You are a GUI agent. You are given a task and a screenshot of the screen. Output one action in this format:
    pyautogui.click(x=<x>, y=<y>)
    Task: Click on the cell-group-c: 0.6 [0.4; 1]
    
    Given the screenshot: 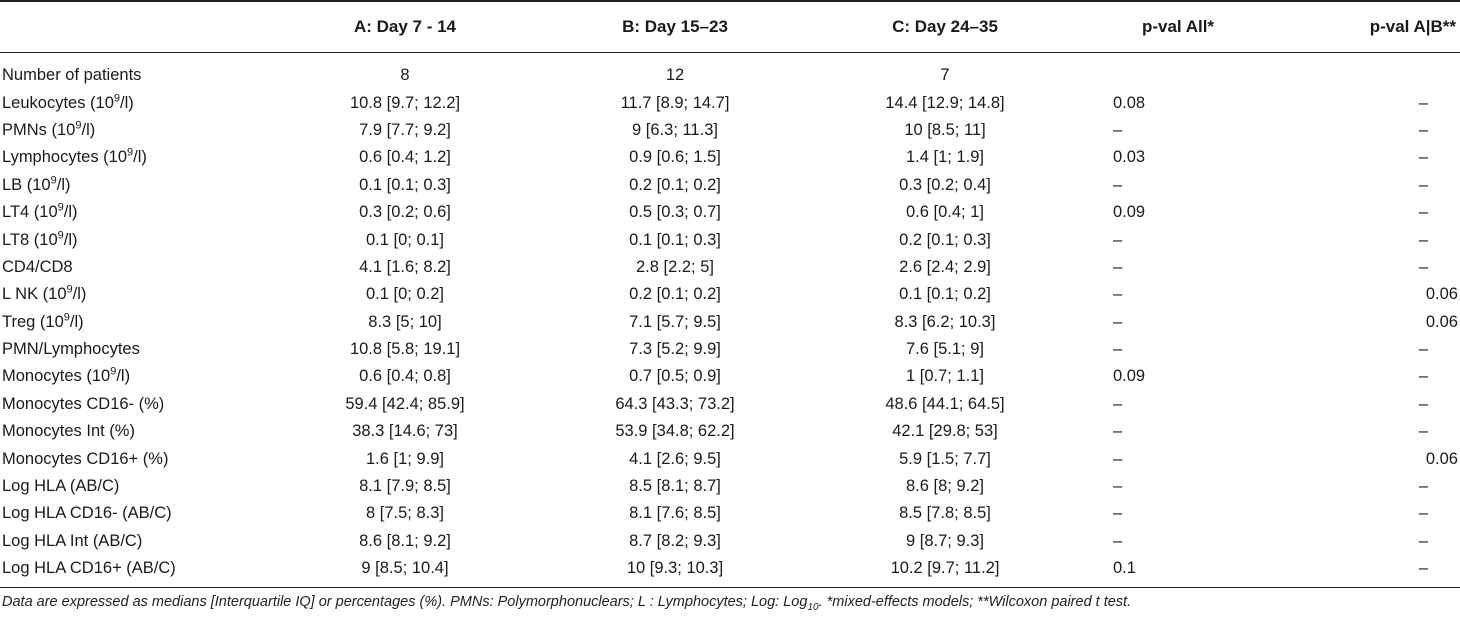 What is the action you would take?
    pyautogui.click(x=945, y=212)
    